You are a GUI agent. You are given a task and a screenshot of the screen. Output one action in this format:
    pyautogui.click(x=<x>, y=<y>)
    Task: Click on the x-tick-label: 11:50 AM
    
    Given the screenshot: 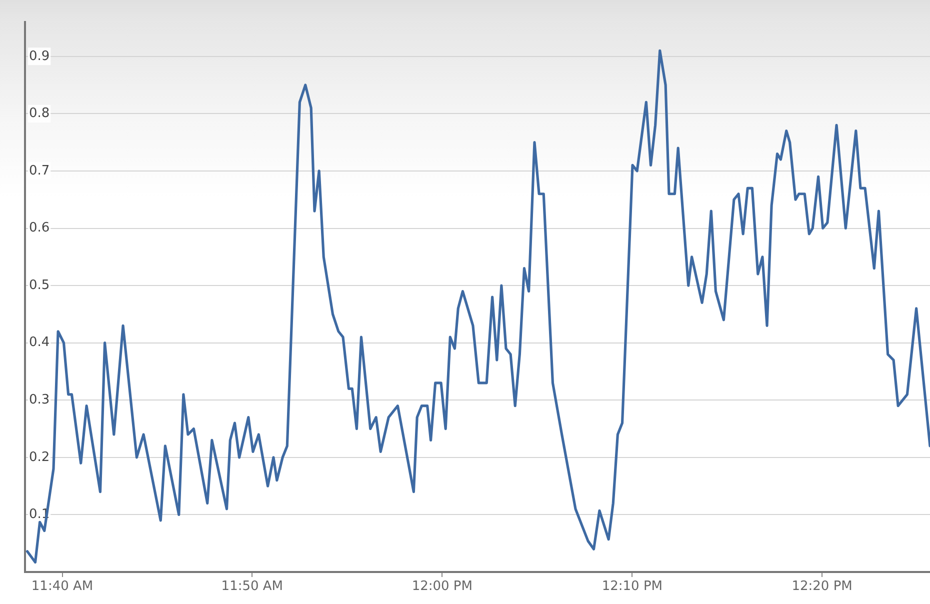 What is the action you would take?
    pyautogui.click(x=252, y=586)
    